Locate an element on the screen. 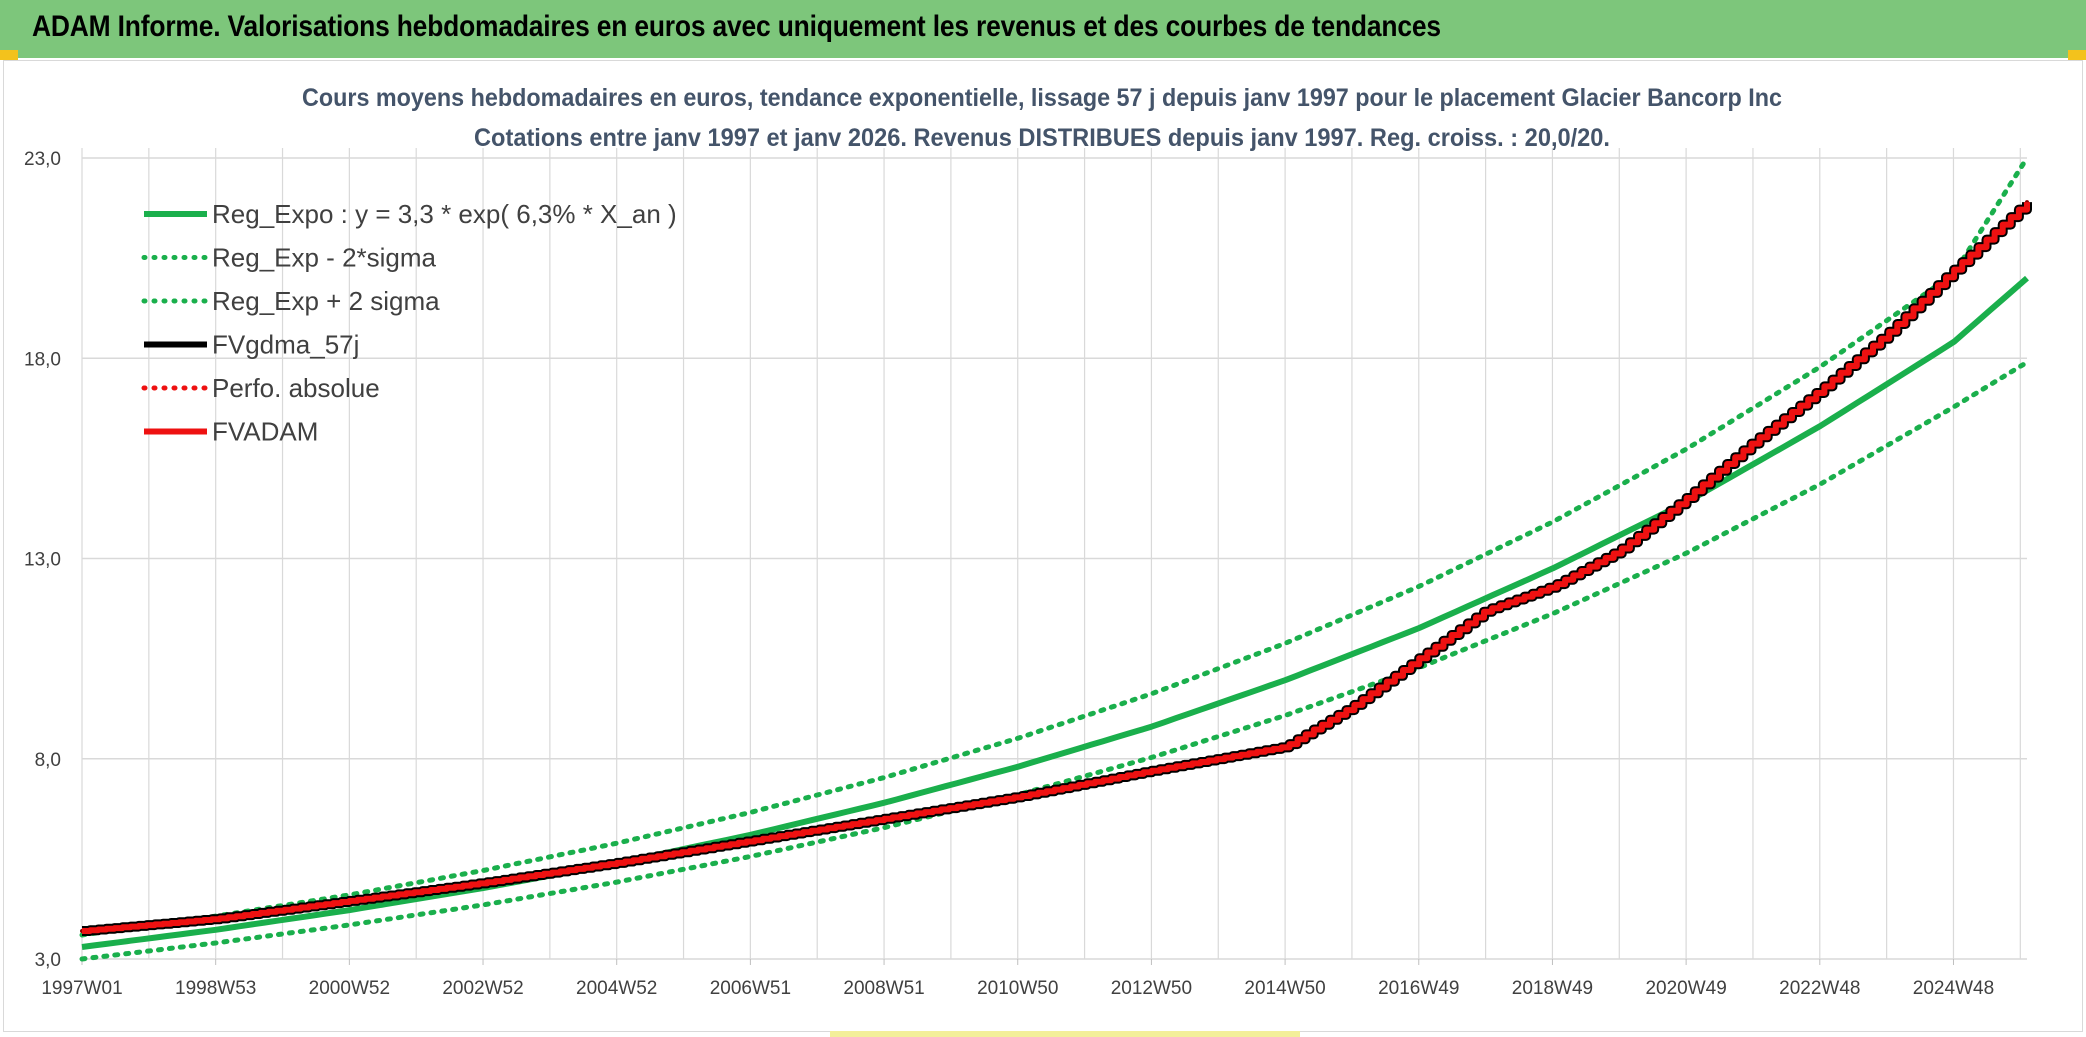  x-tick-label: 2018W49 is located at coordinates (1552, 988).